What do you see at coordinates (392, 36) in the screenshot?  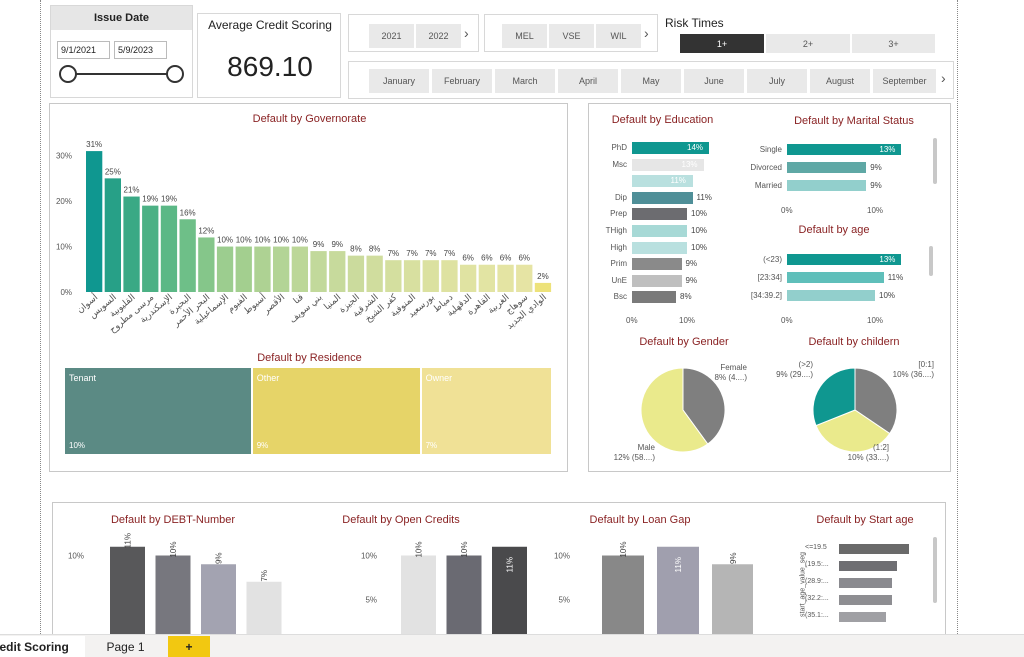 I see `year-2021-button: 2021` at bounding box center [392, 36].